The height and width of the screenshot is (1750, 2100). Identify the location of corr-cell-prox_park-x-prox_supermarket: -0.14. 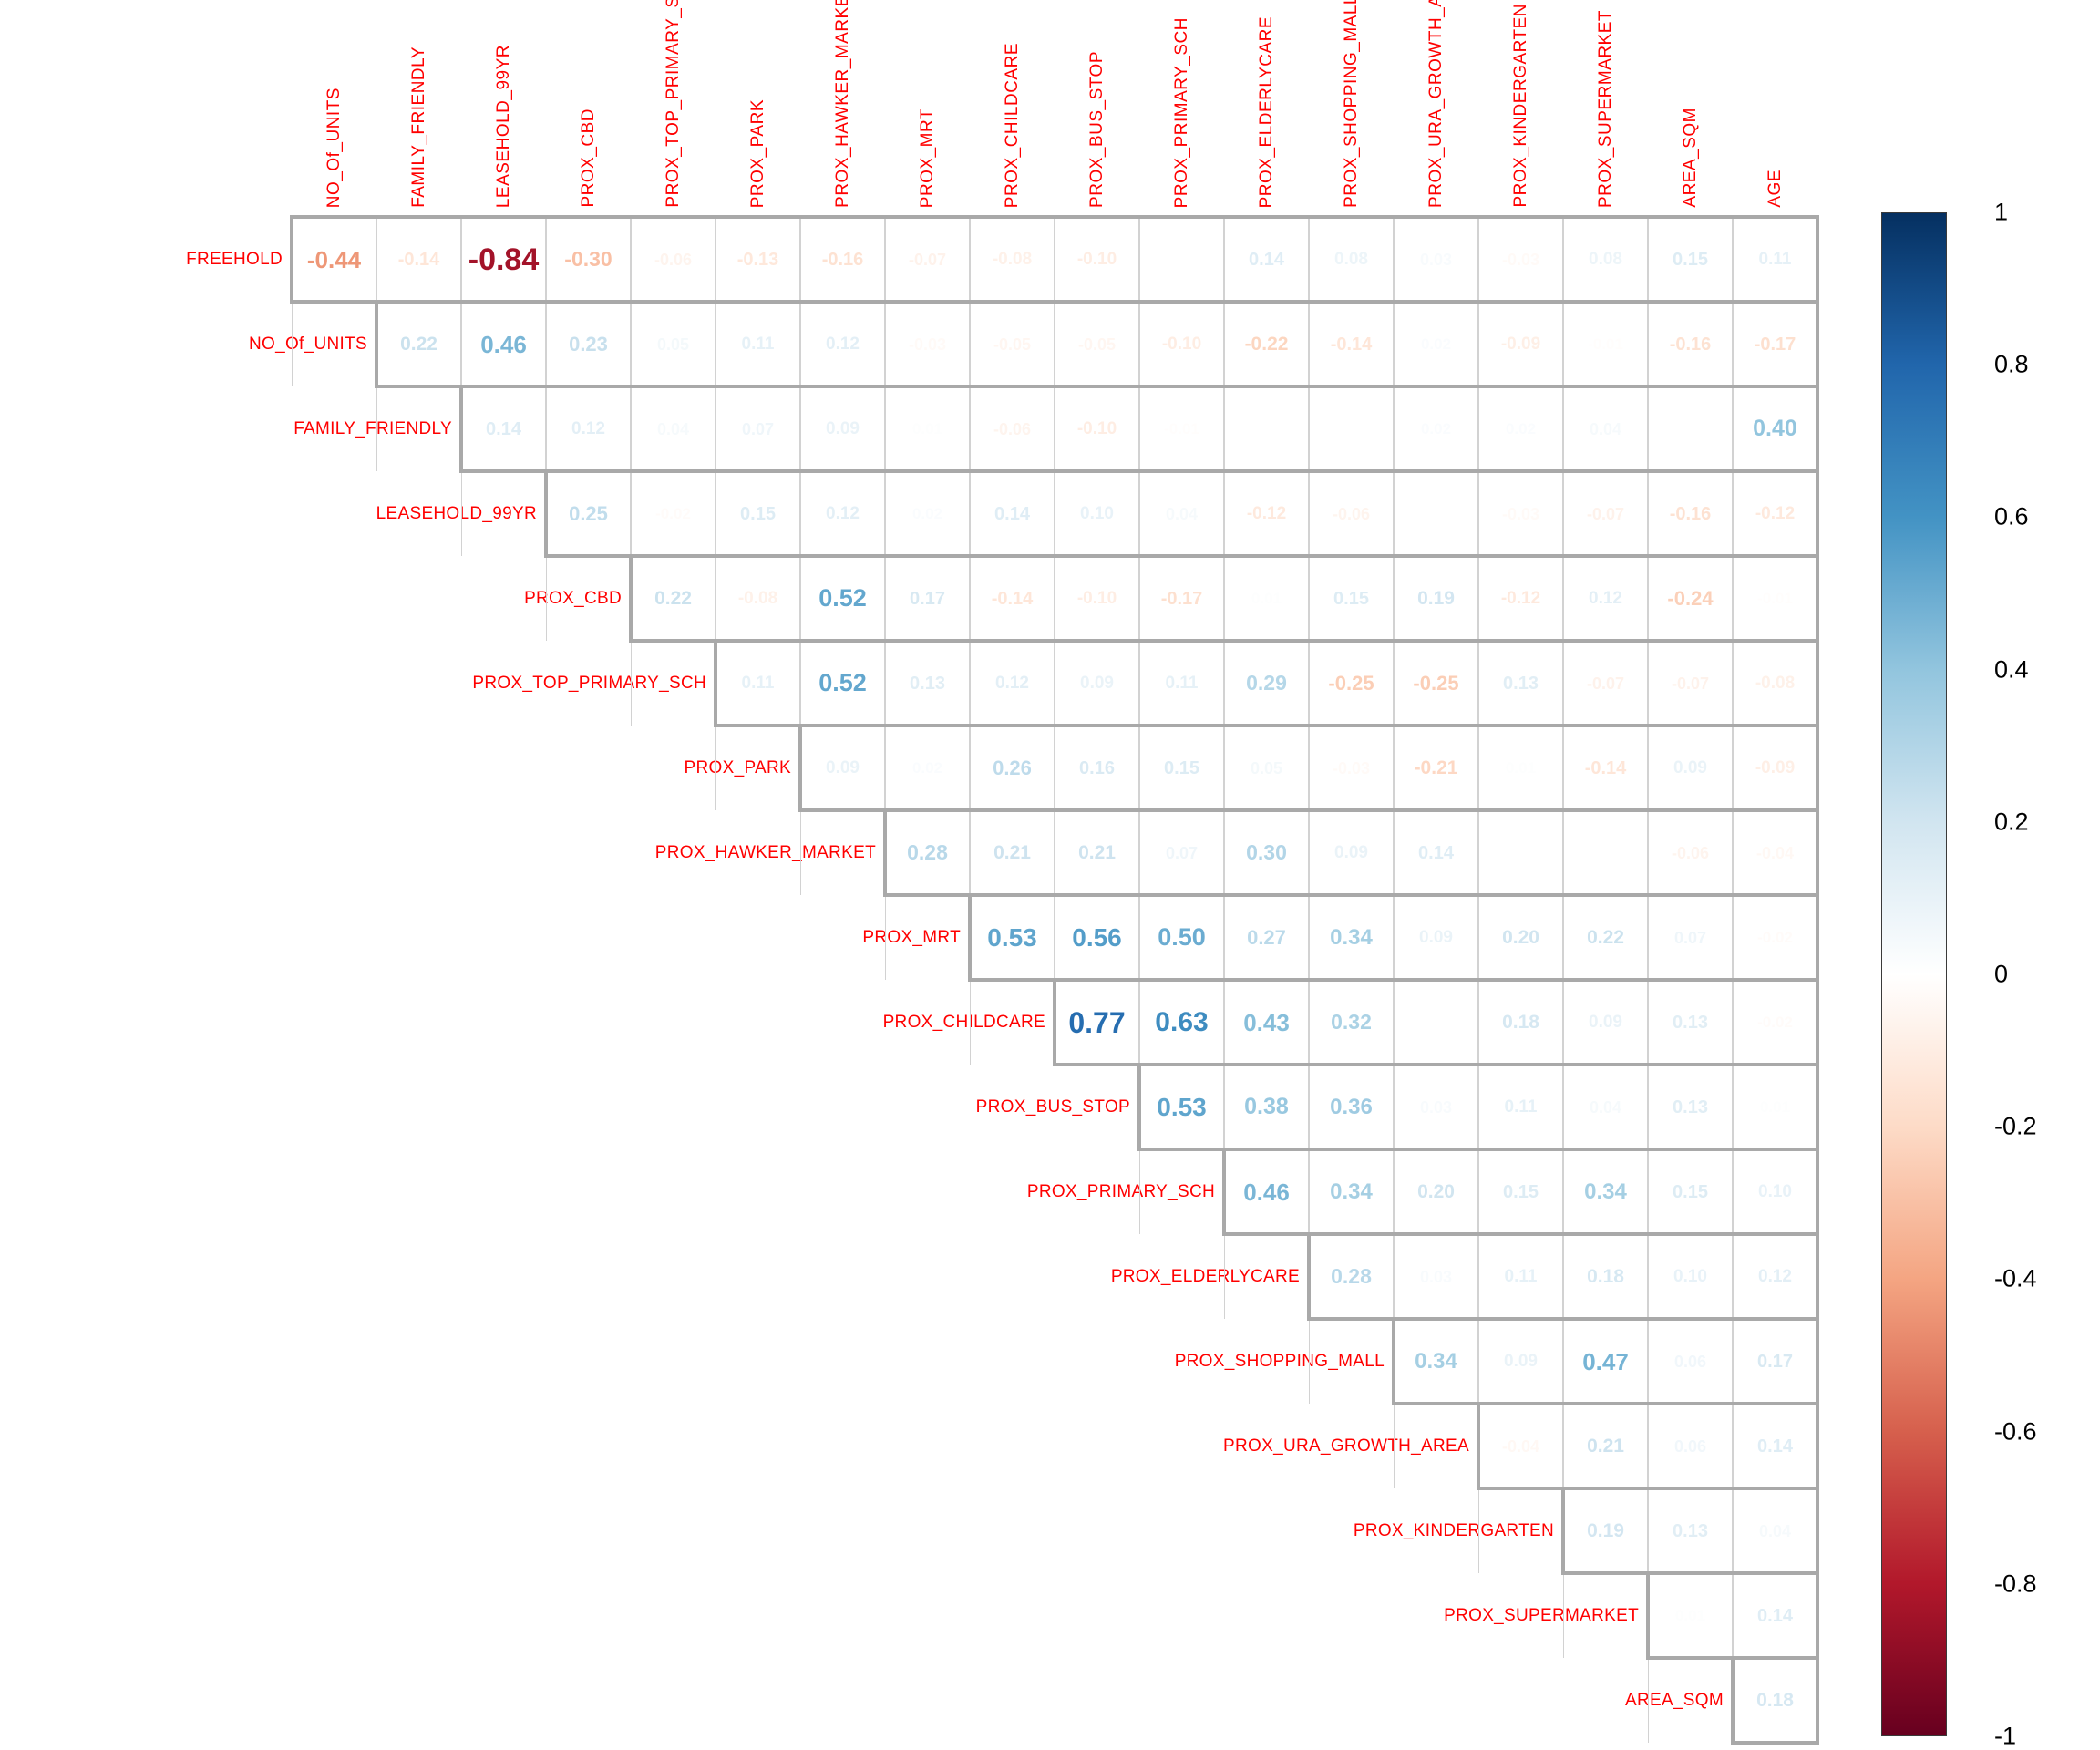
(1606, 768).